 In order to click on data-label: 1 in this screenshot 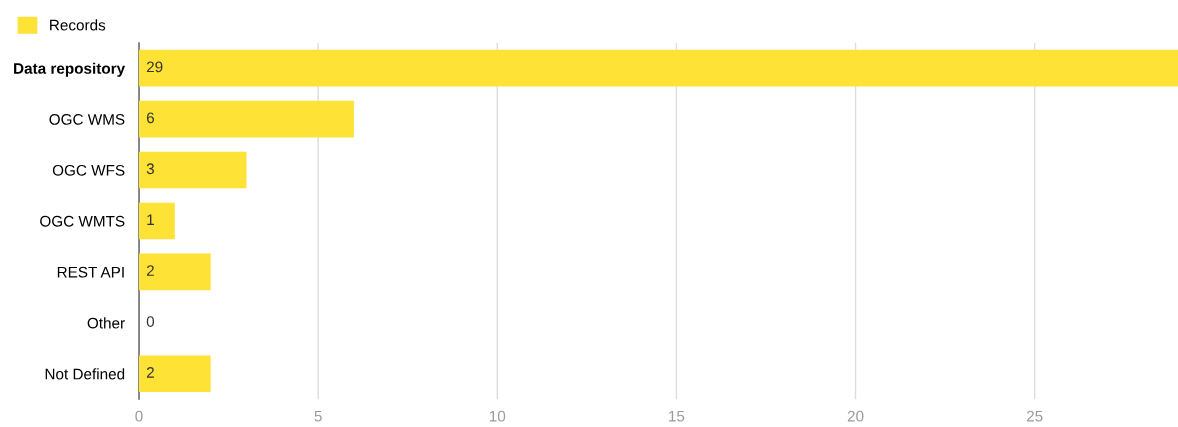, I will do `click(150, 219)`.